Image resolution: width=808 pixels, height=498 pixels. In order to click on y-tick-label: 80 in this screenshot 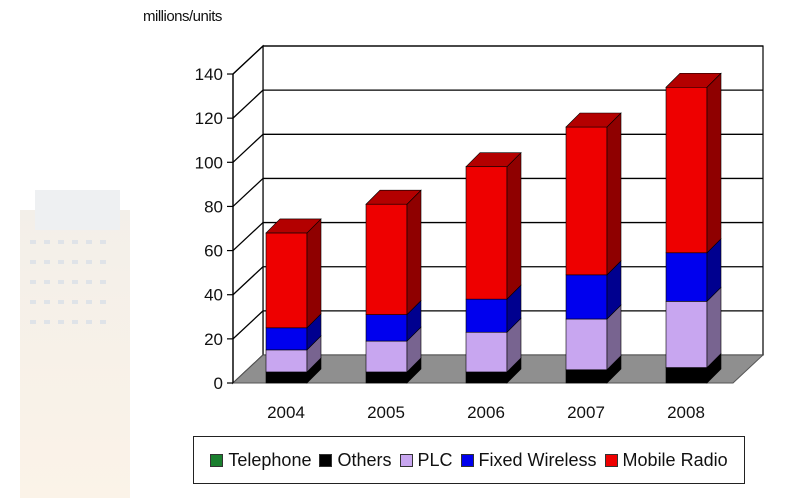, I will do `click(213, 206)`.